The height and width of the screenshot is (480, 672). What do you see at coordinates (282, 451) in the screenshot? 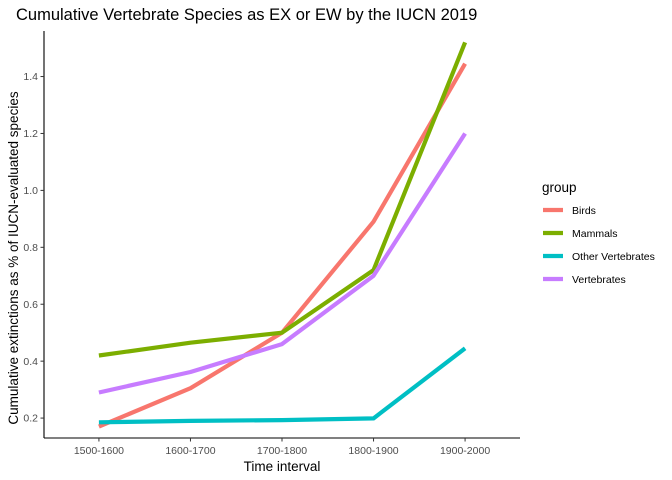
I see `x-tick-label: 1700-1800` at bounding box center [282, 451].